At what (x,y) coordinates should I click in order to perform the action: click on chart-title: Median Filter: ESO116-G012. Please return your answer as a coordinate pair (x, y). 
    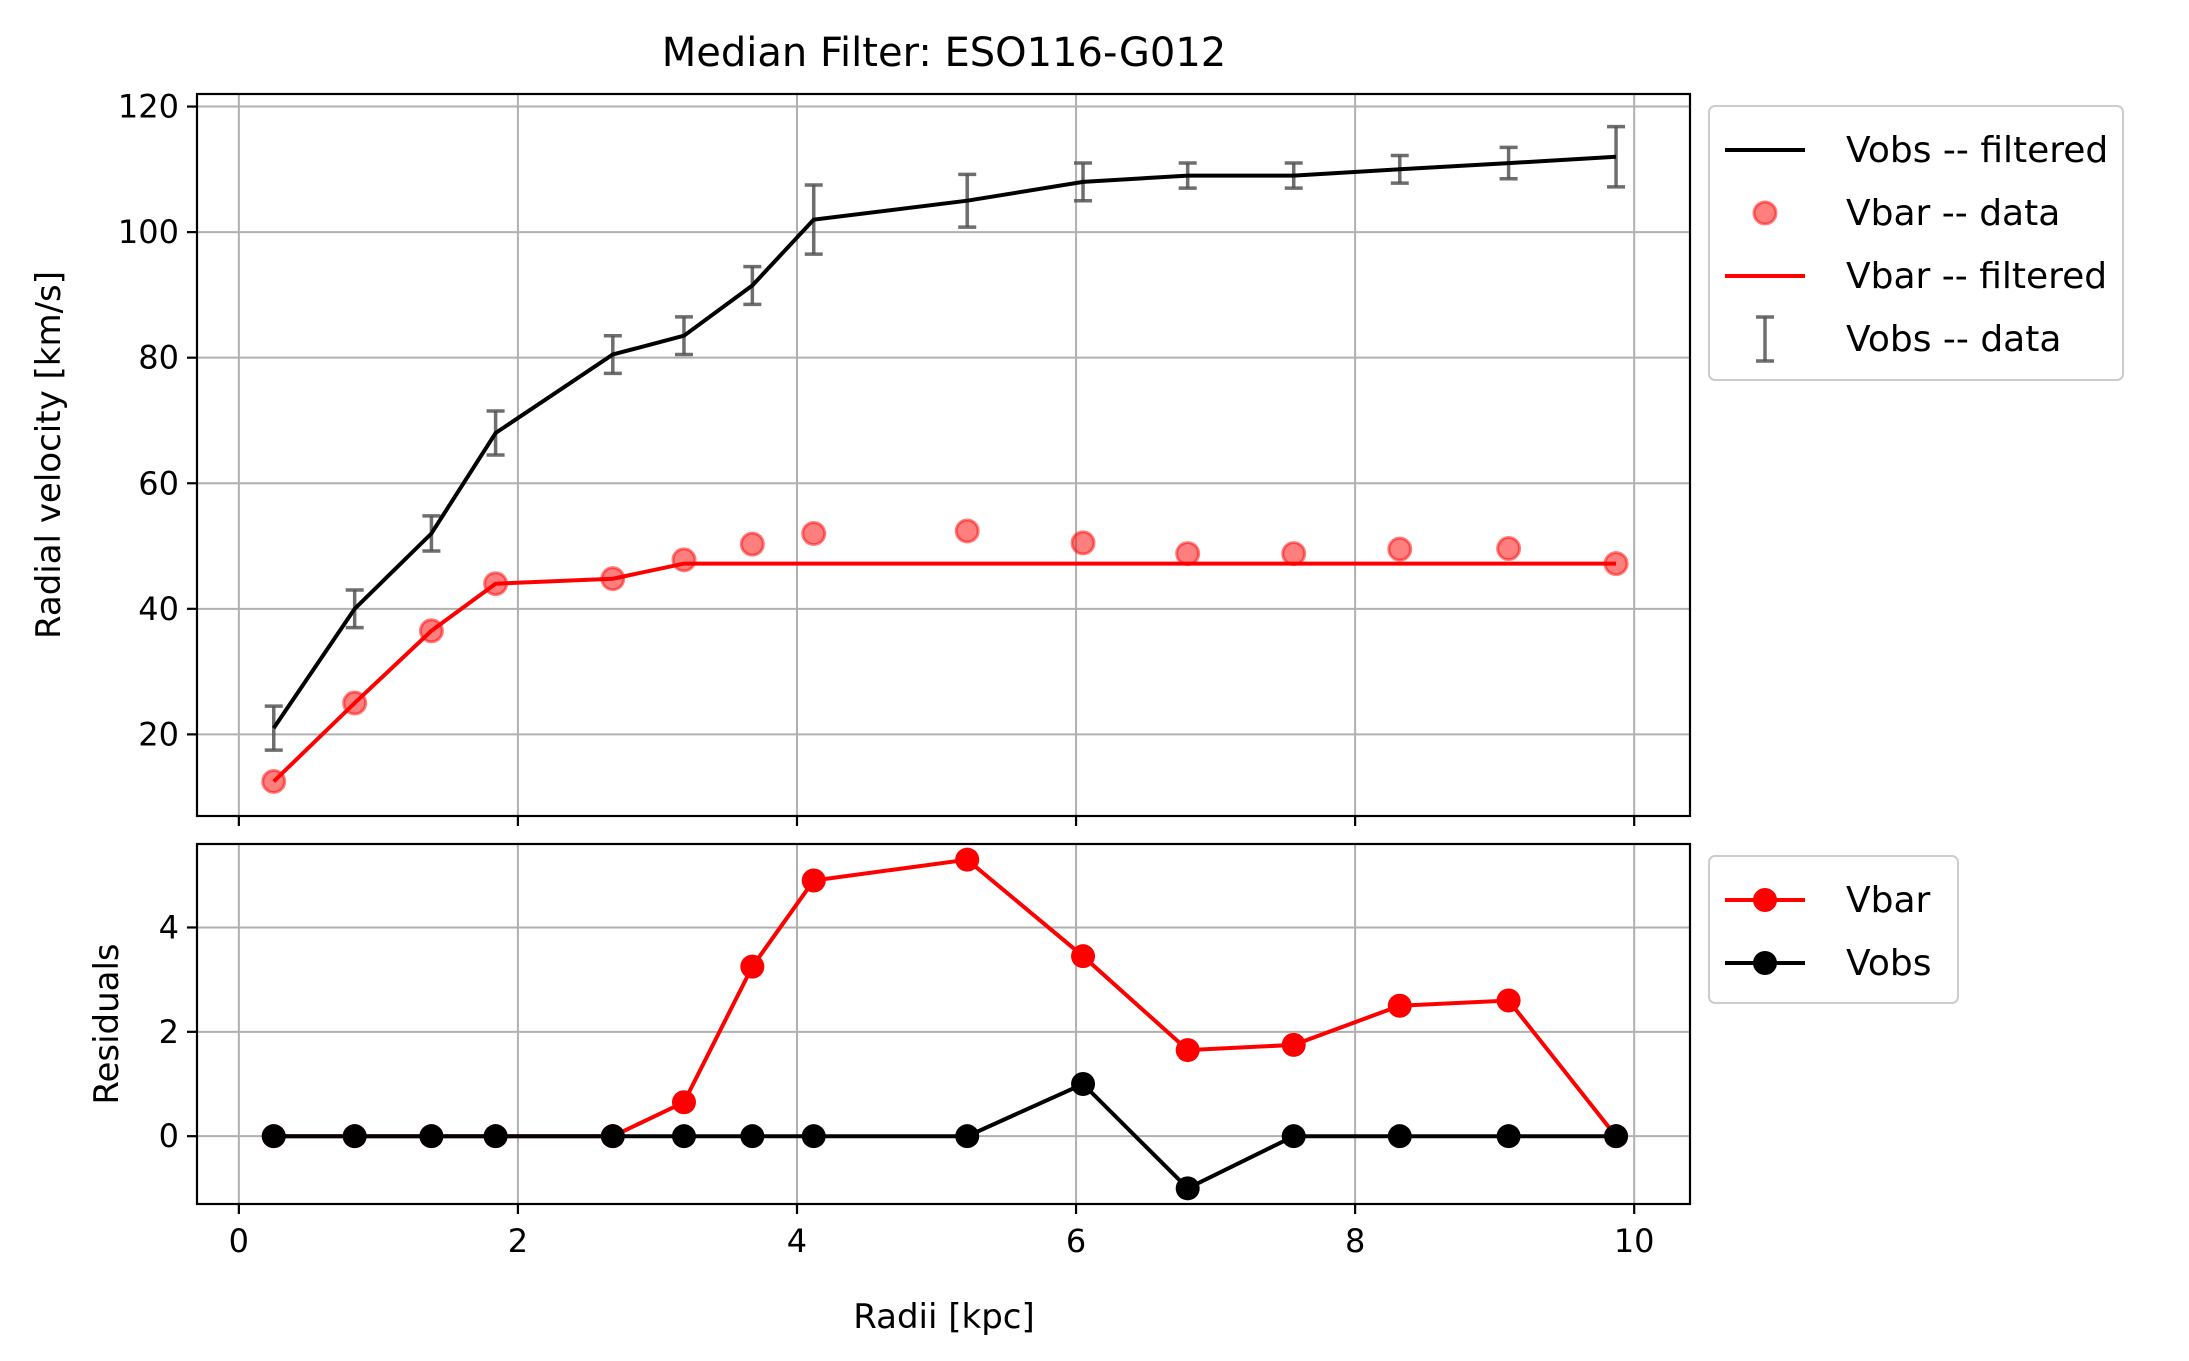
    Looking at the image, I should click on (944, 53).